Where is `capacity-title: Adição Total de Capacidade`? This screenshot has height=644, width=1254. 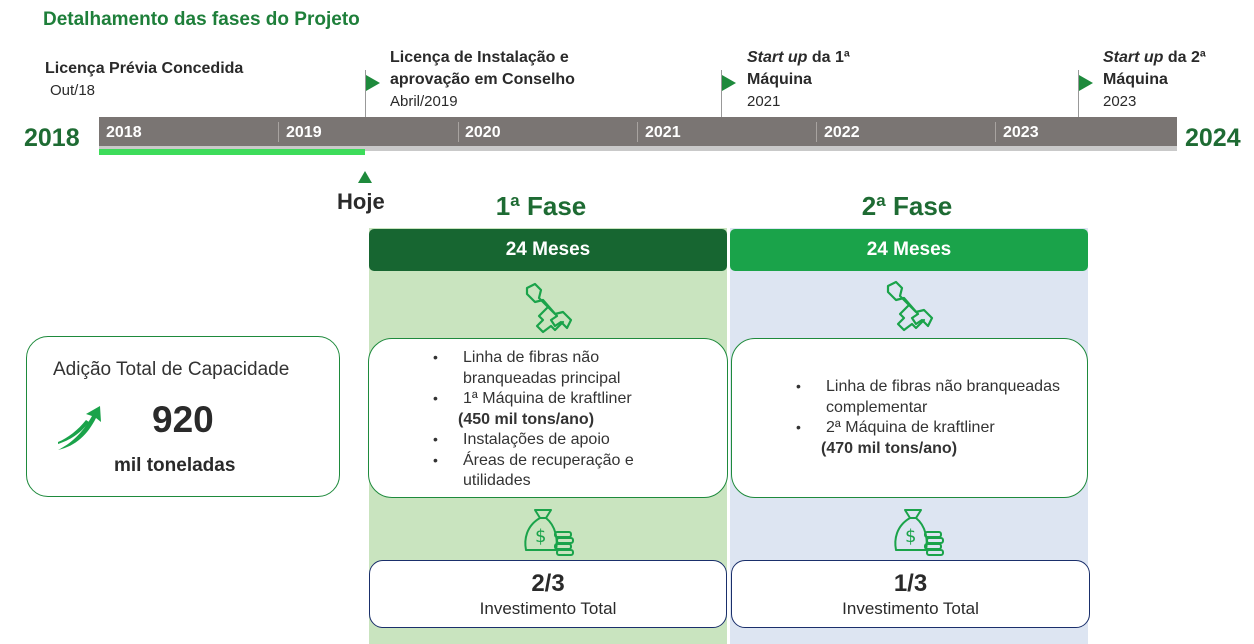
capacity-title: Adição Total de Capacidade is located at coordinates (171, 369).